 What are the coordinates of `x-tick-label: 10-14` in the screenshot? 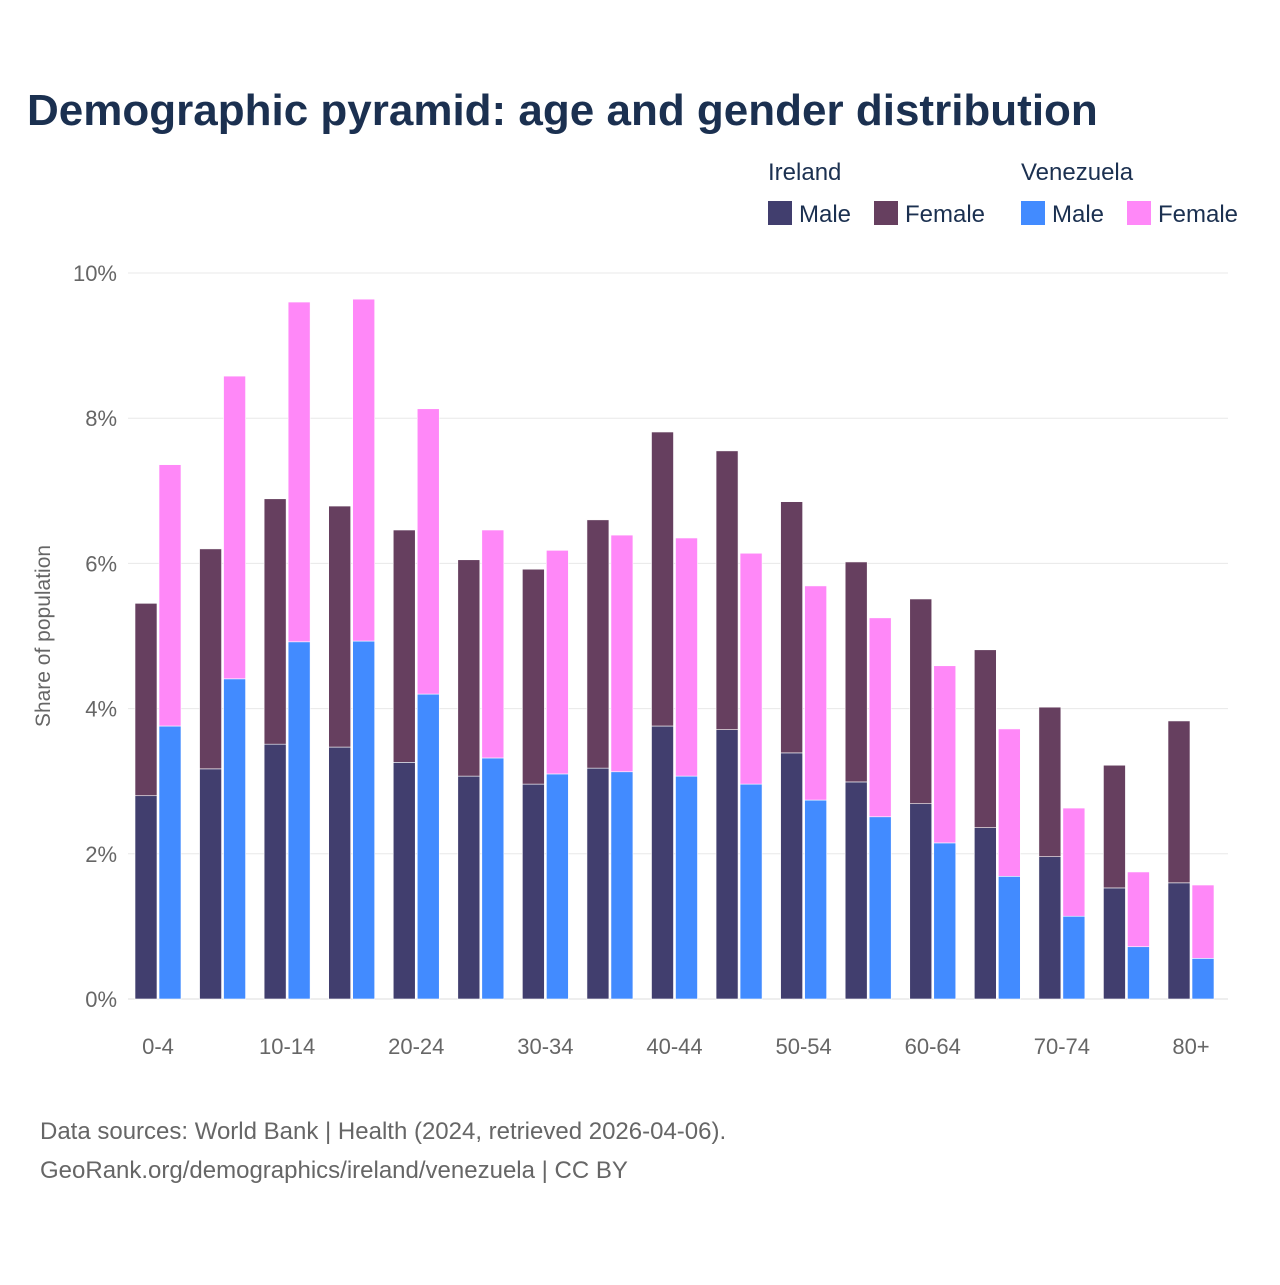 It's located at (287, 1046).